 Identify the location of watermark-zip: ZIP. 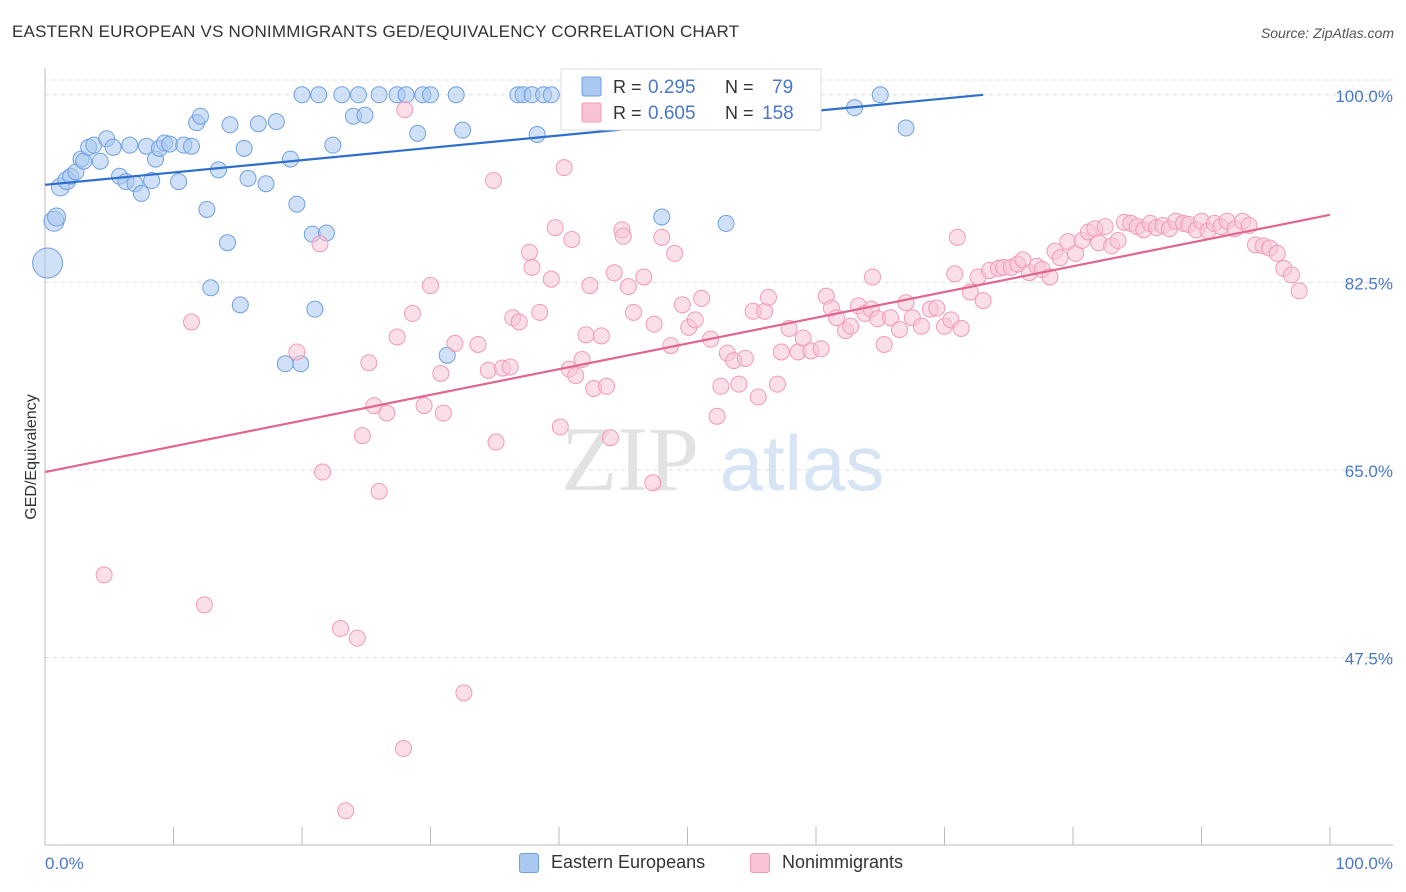
(630, 459).